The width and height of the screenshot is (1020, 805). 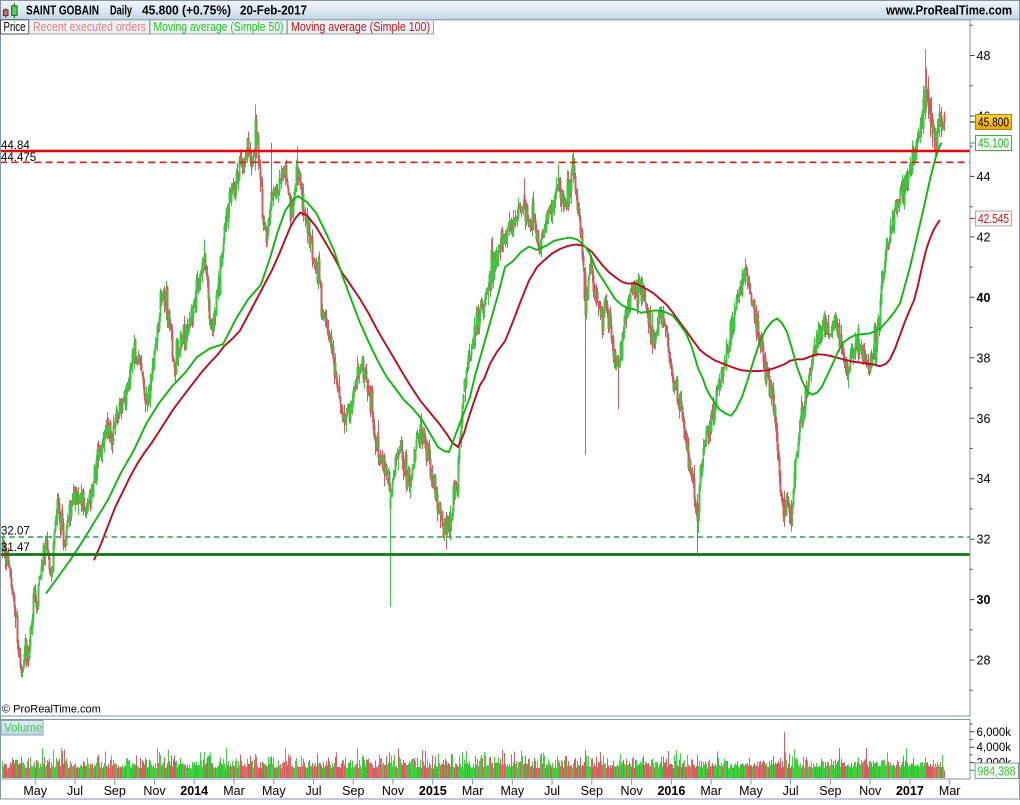 What do you see at coordinates (15, 27) in the screenshot?
I see `svg-text: Price` at bounding box center [15, 27].